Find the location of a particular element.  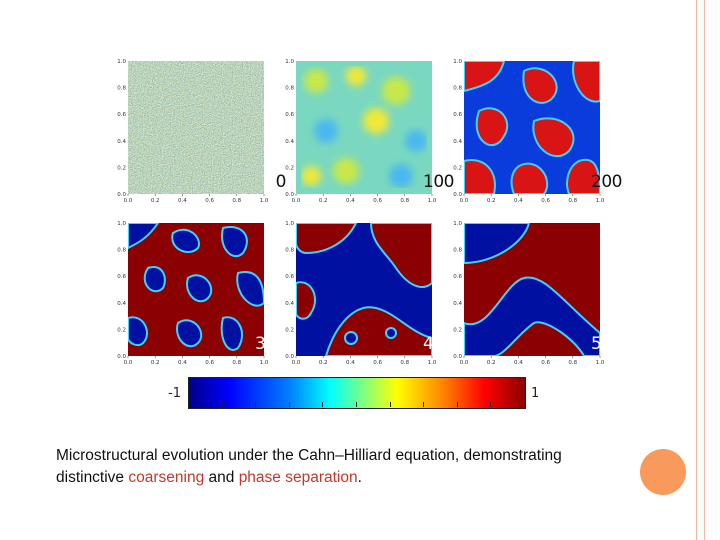

time-label-t300: 300 is located at coordinates (270, 344).